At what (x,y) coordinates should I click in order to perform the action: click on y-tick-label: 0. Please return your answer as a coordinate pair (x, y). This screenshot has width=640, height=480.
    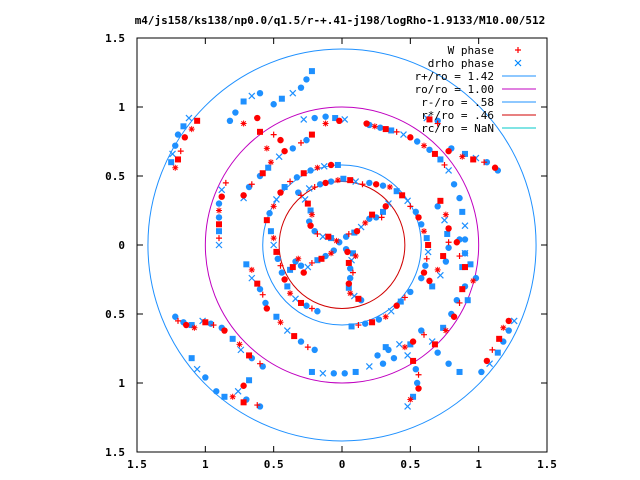
    Looking at the image, I should click on (121, 245).